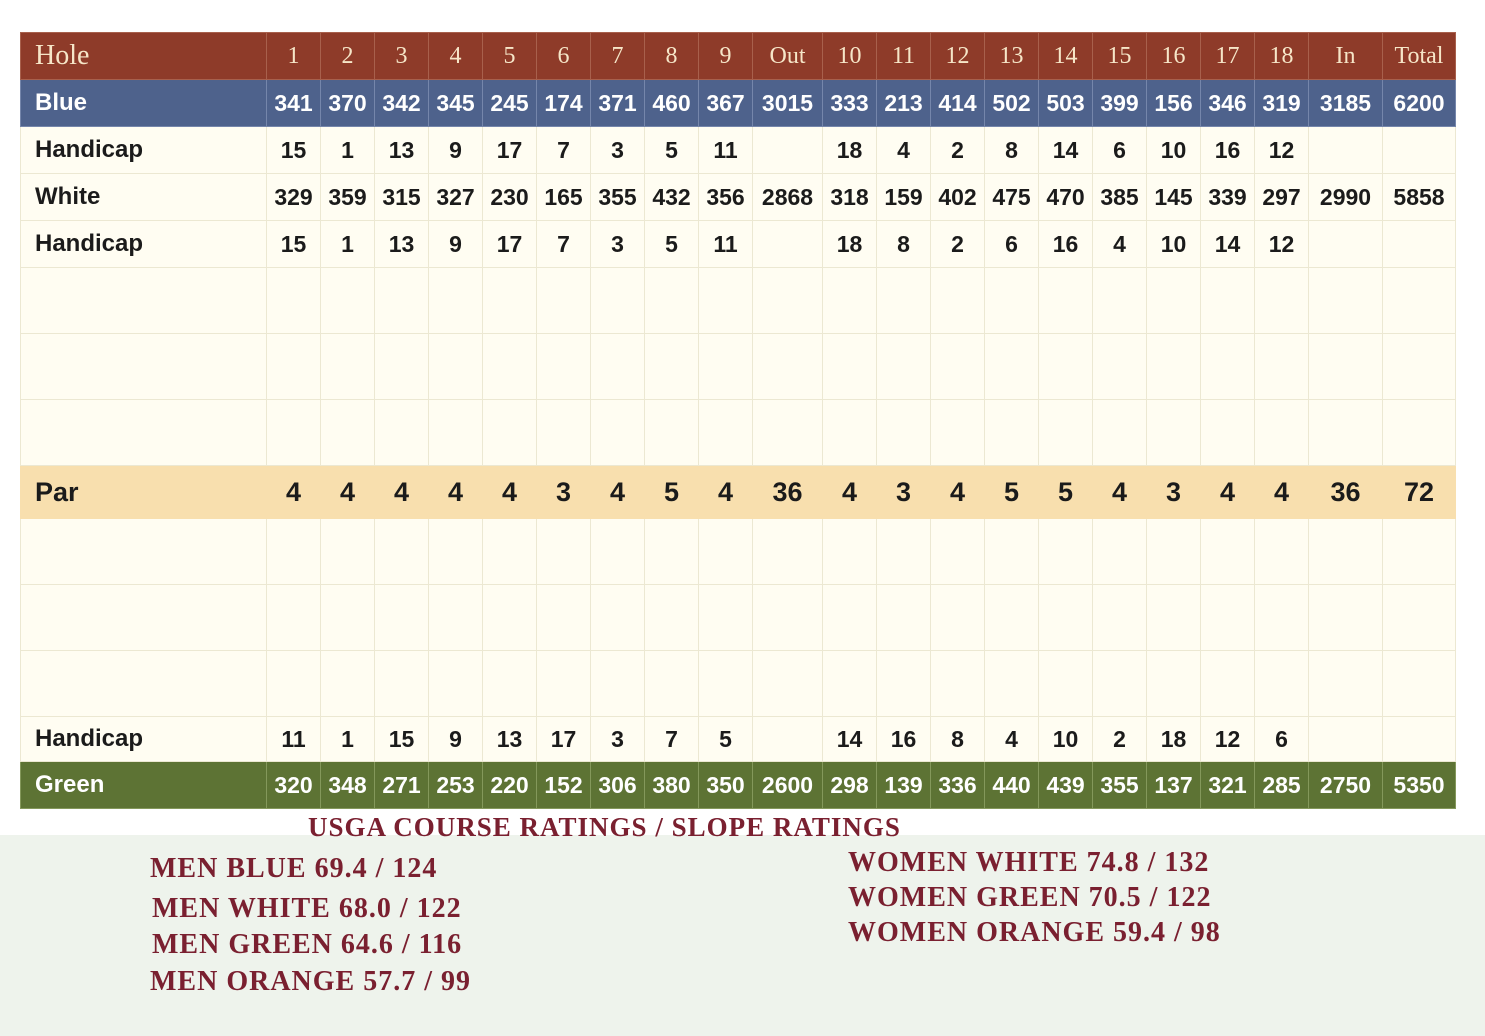 The height and width of the screenshot is (1036, 1485). I want to click on score-cell: 36, so click(1345, 492).